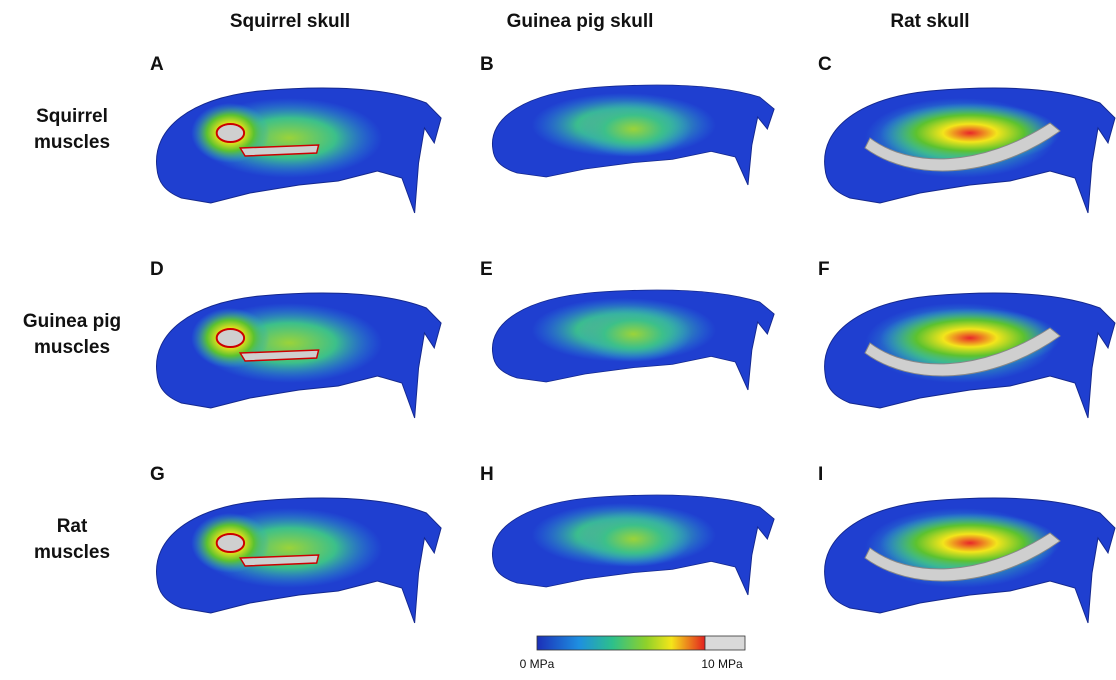 The height and width of the screenshot is (680, 1116). I want to click on panel-letter: D, so click(157, 269).